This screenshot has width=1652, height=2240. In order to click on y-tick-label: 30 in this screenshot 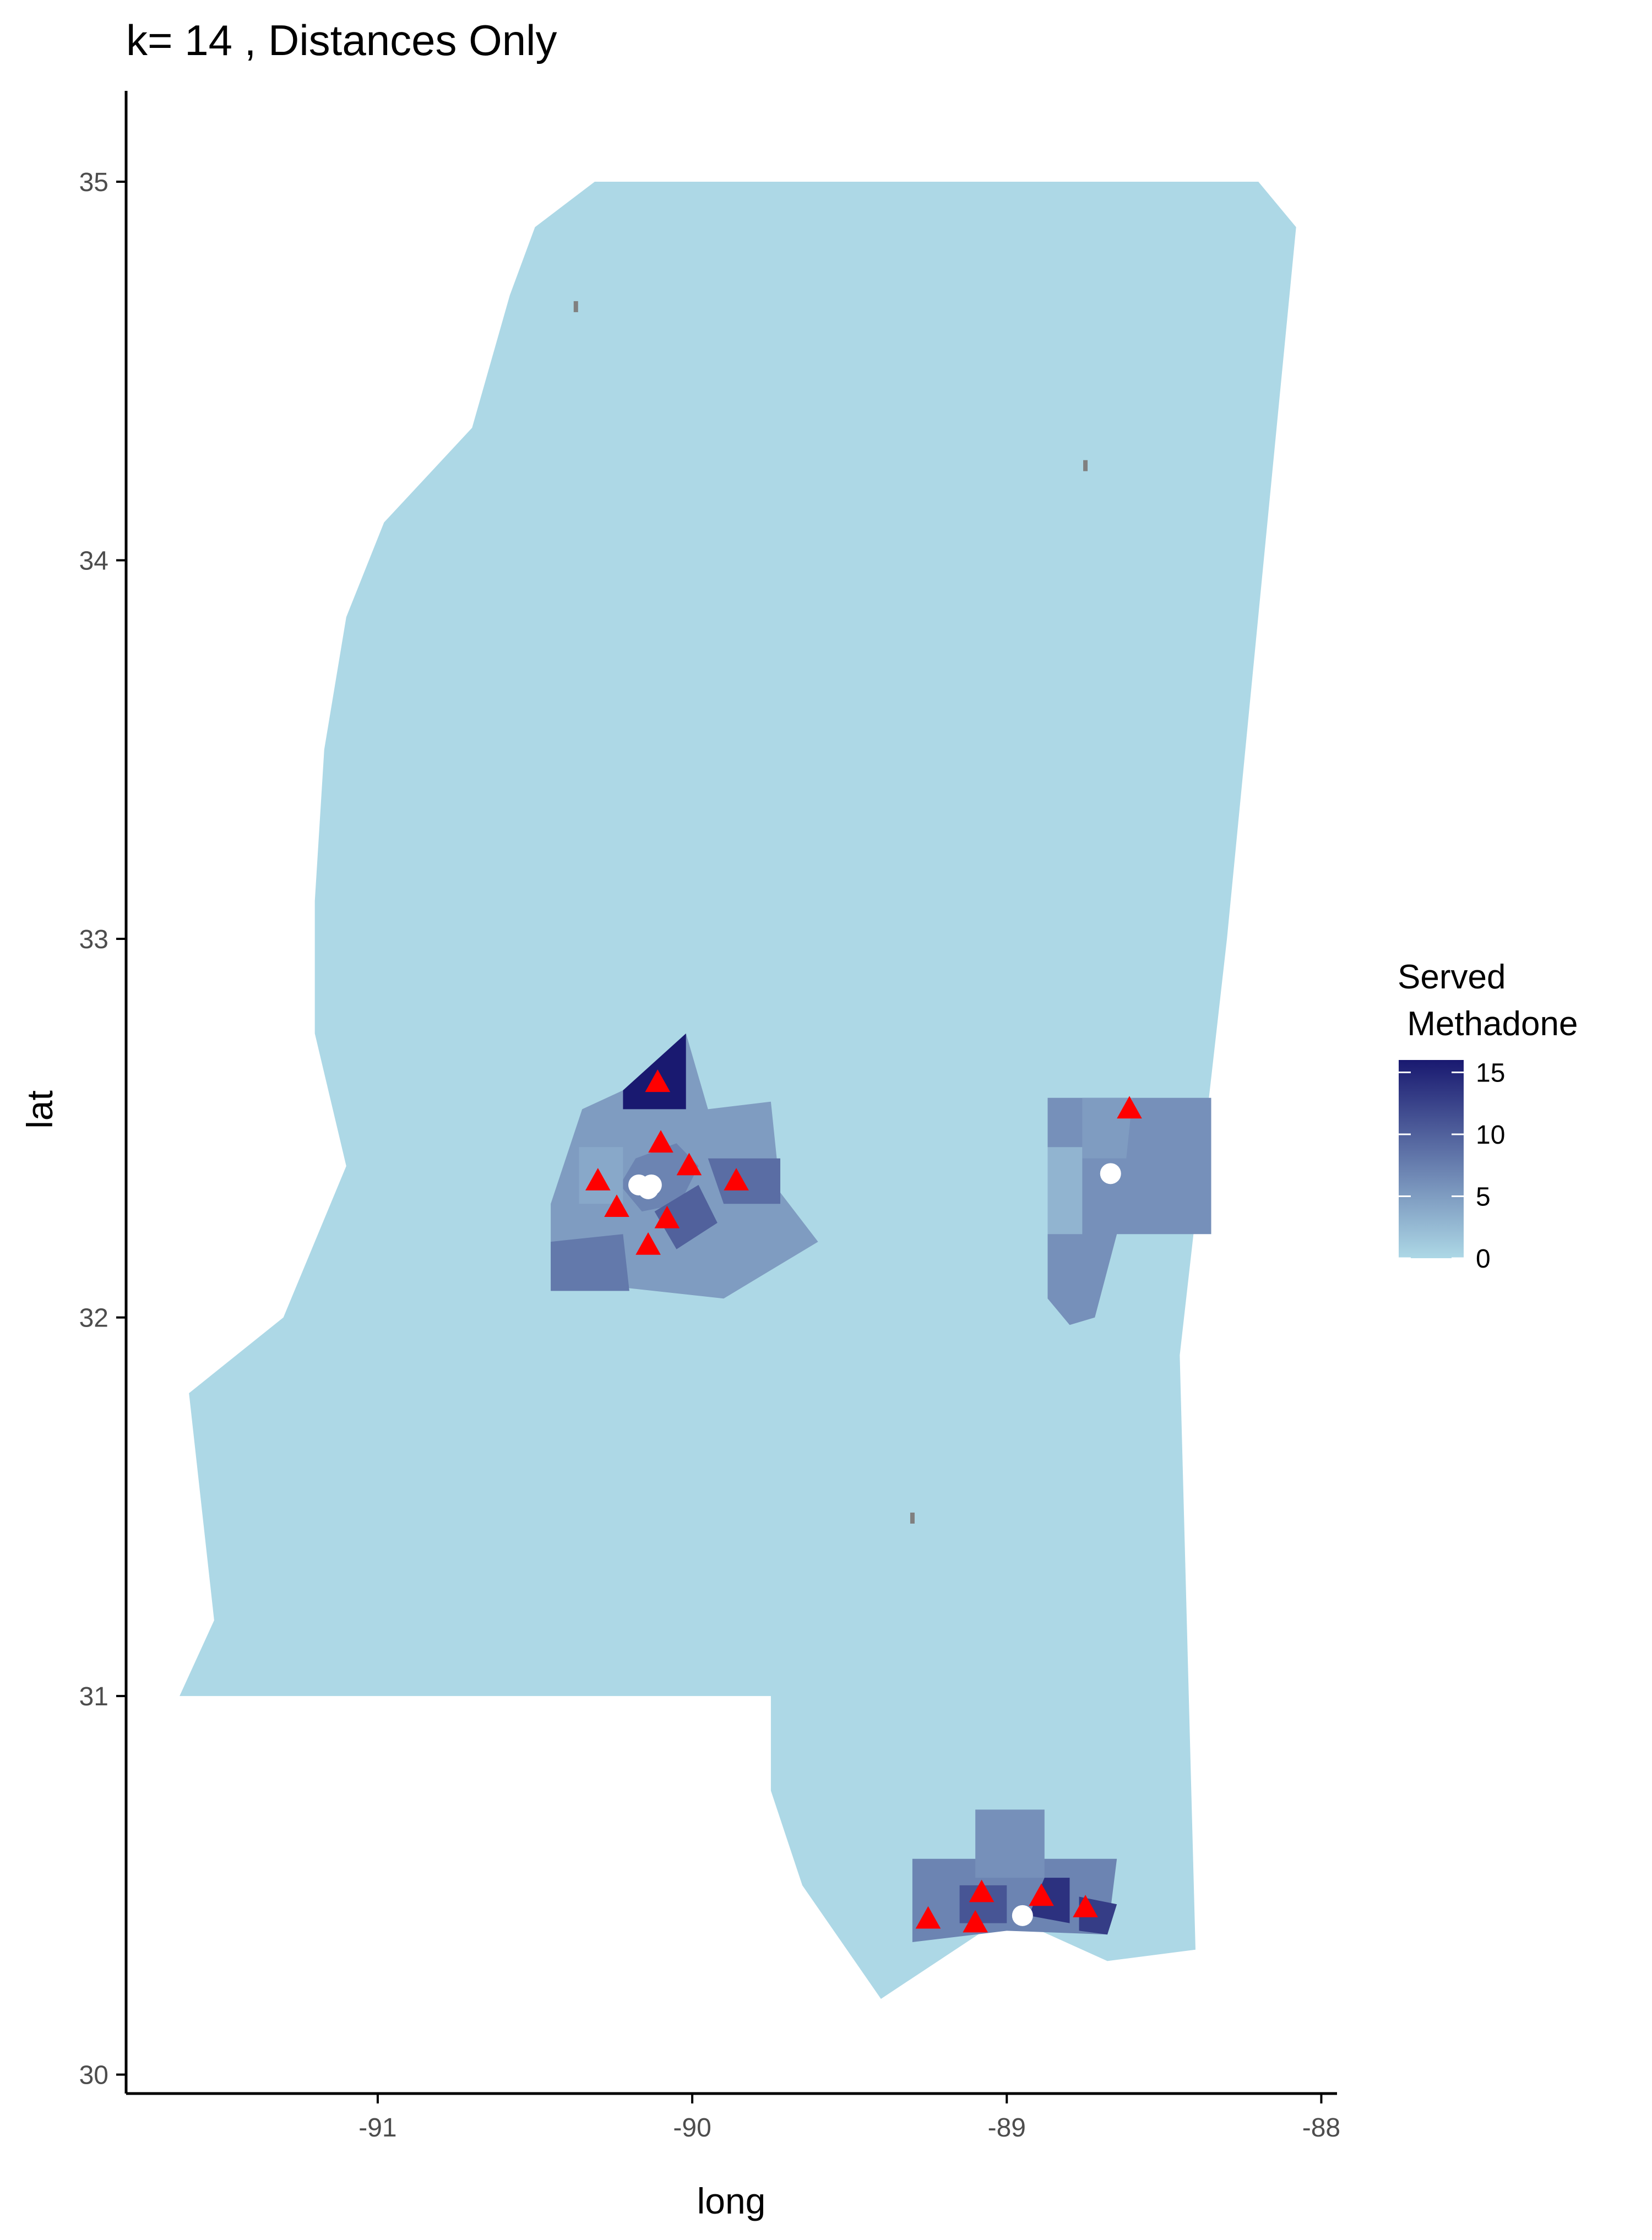, I will do `click(93, 2075)`.